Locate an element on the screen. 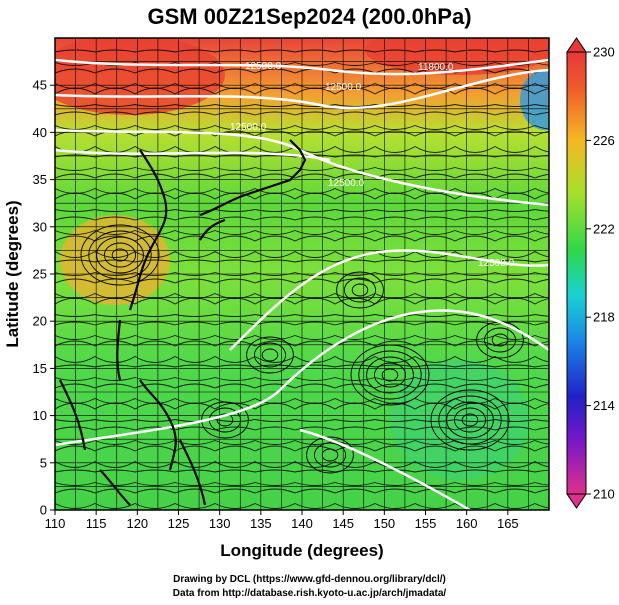 This screenshot has height=605, width=619. y-tick-label: 25 is located at coordinates (40, 274).